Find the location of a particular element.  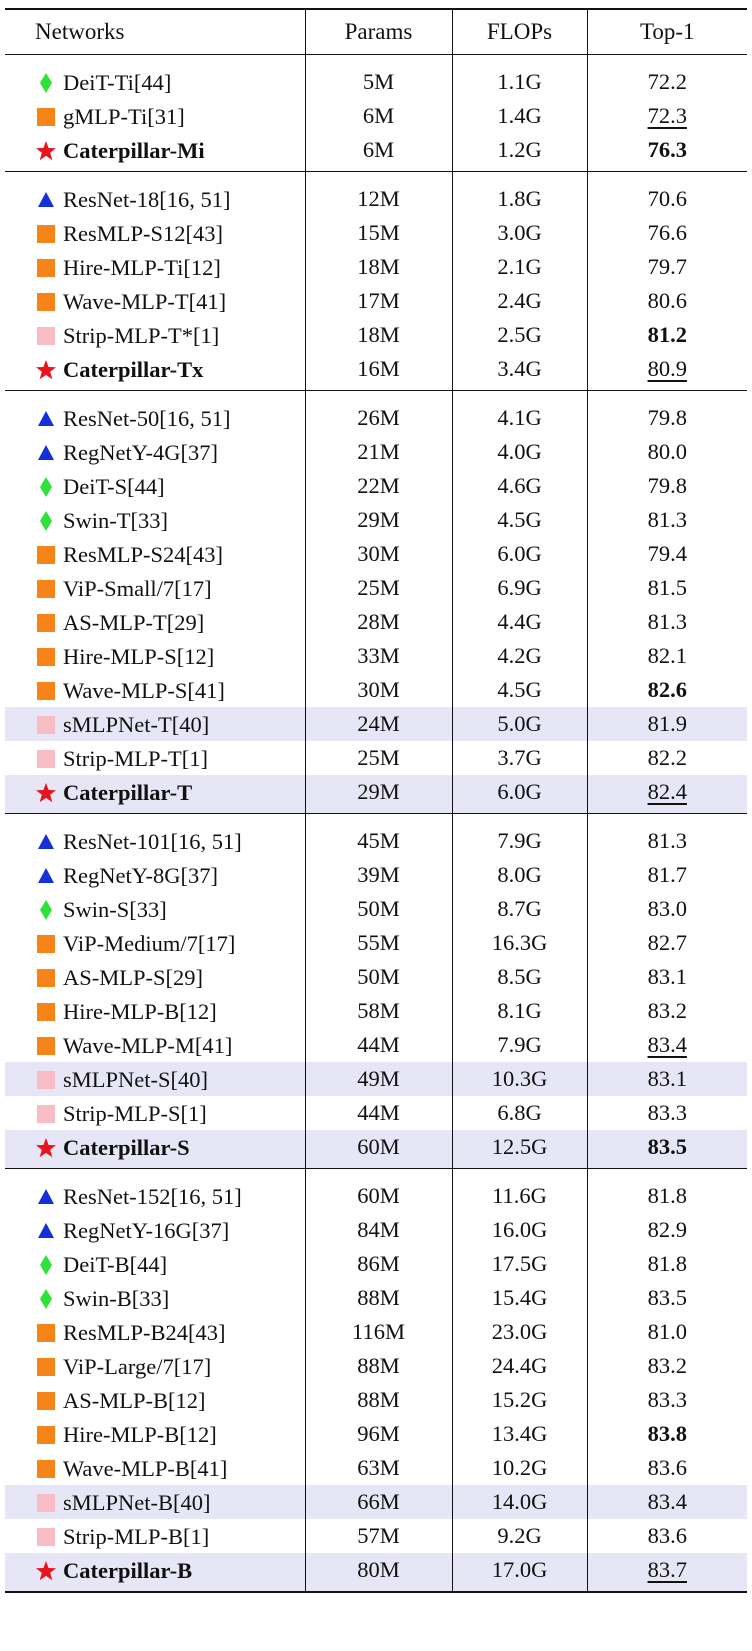

top1-cell: 83.0 is located at coordinates (667, 909).